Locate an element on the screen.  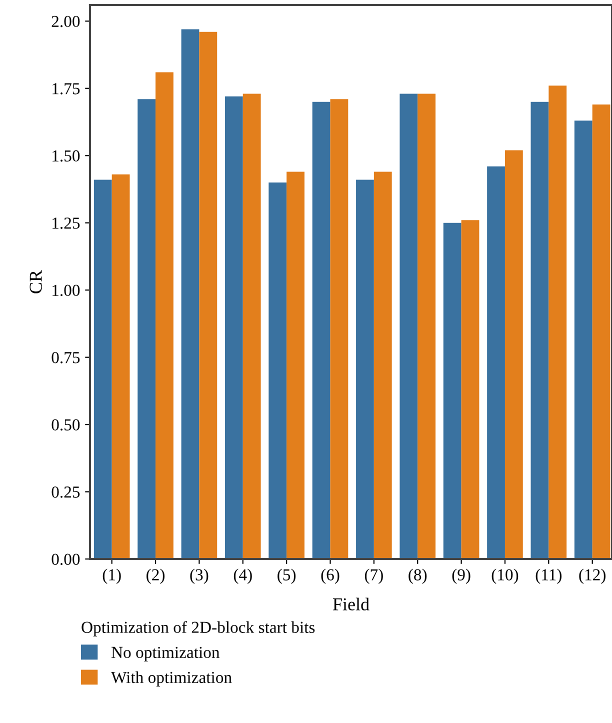
x-axis-title: Field is located at coordinates (351, 604).